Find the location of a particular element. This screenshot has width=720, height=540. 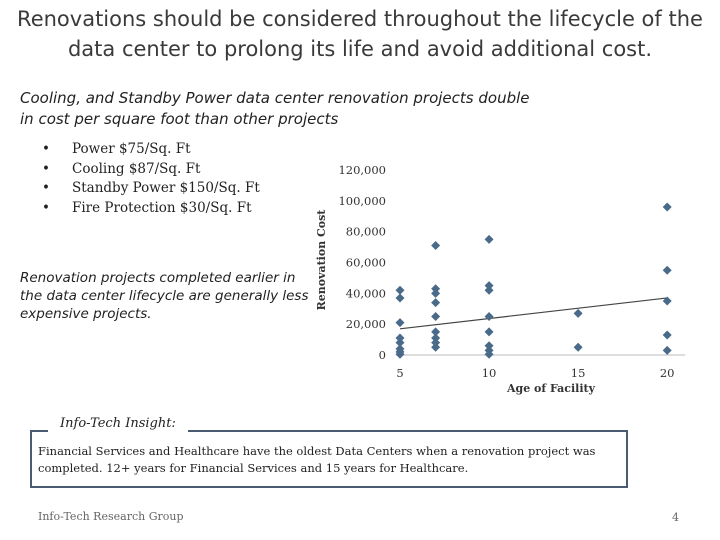

y-axis-ticks: 0 20,000 40,000 60,000 80,000 100,000 120,000 is located at coordinates (362, 262).